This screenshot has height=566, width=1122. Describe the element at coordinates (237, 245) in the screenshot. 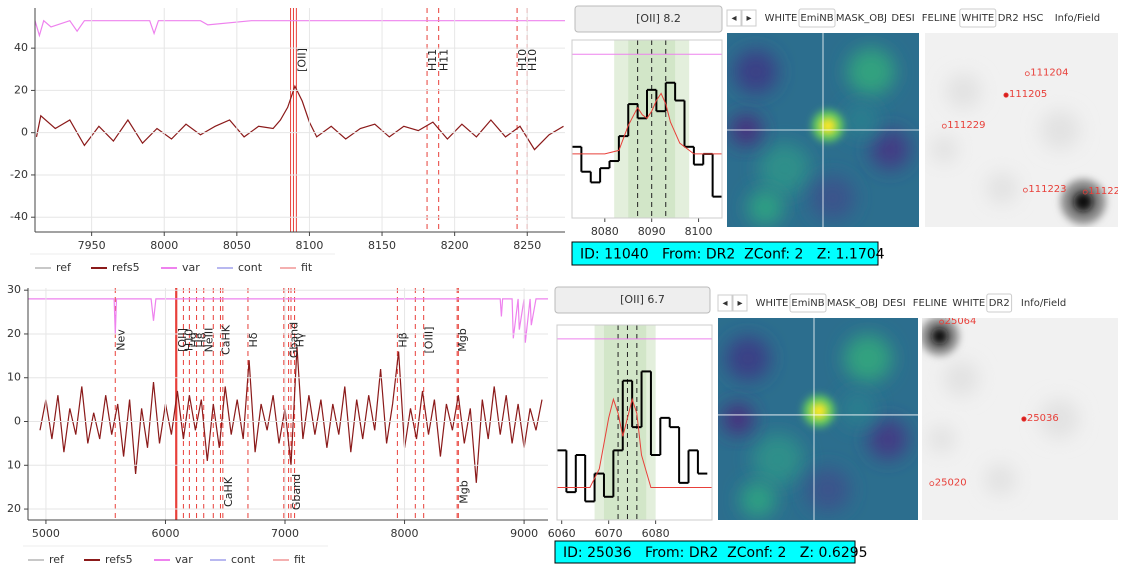

I see `x-tick-label: 8050` at that location.